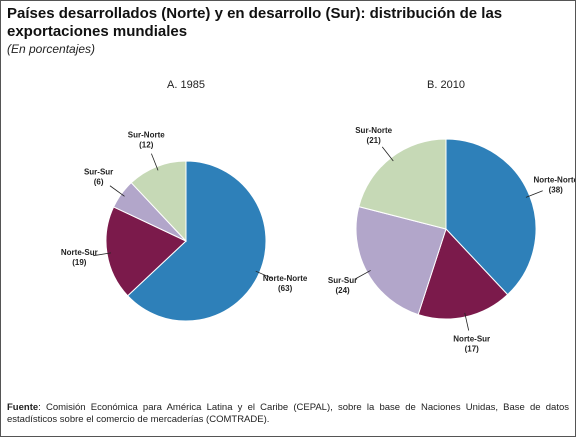 This screenshot has width=576, height=437. I want to click on source-label: Fuente, so click(23, 407).